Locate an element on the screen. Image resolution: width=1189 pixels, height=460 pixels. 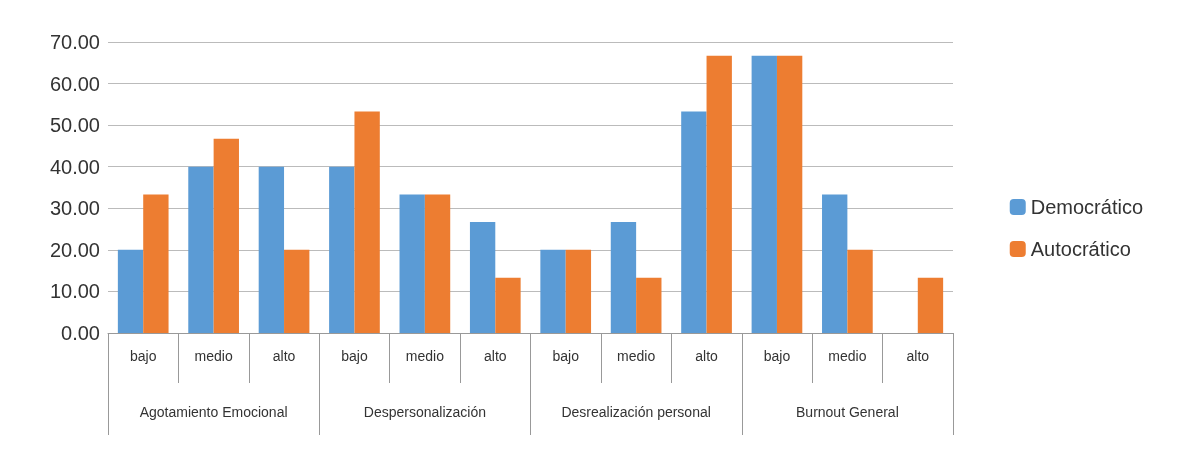
y-tick-label: 10.00 is located at coordinates (74, 291).